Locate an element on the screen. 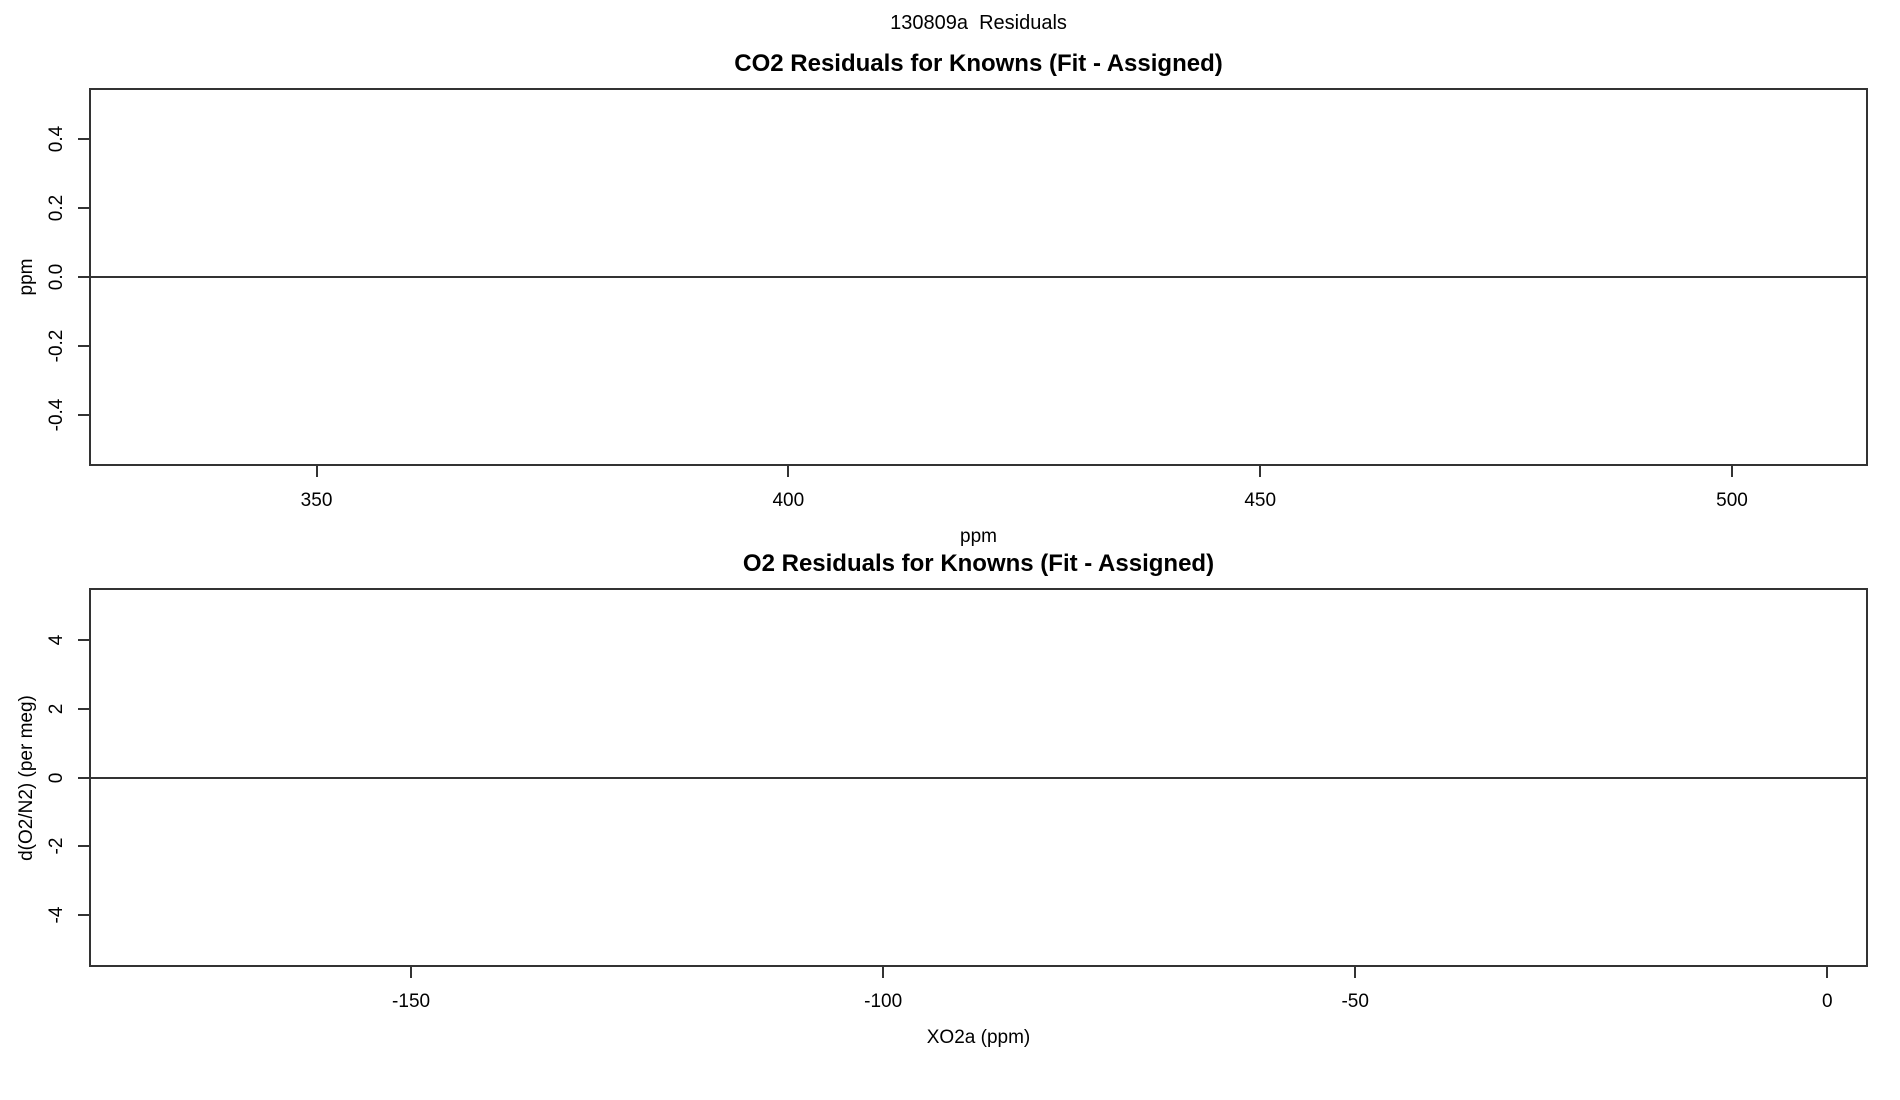  x-tick-label: -150 is located at coordinates (411, 1001).